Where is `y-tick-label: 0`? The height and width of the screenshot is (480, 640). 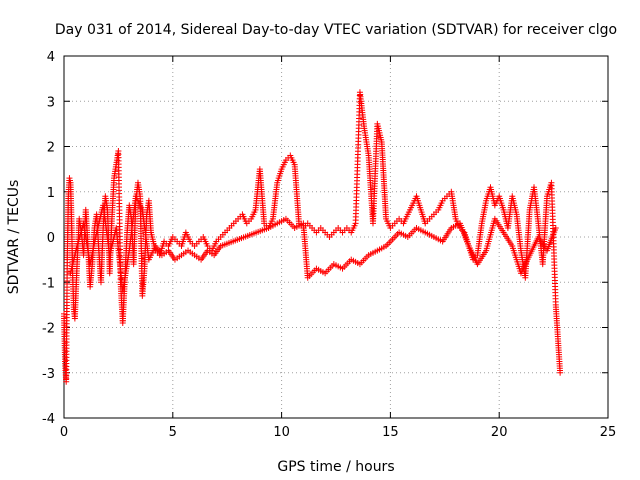
y-tick-label: 0 is located at coordinates (51, 238).